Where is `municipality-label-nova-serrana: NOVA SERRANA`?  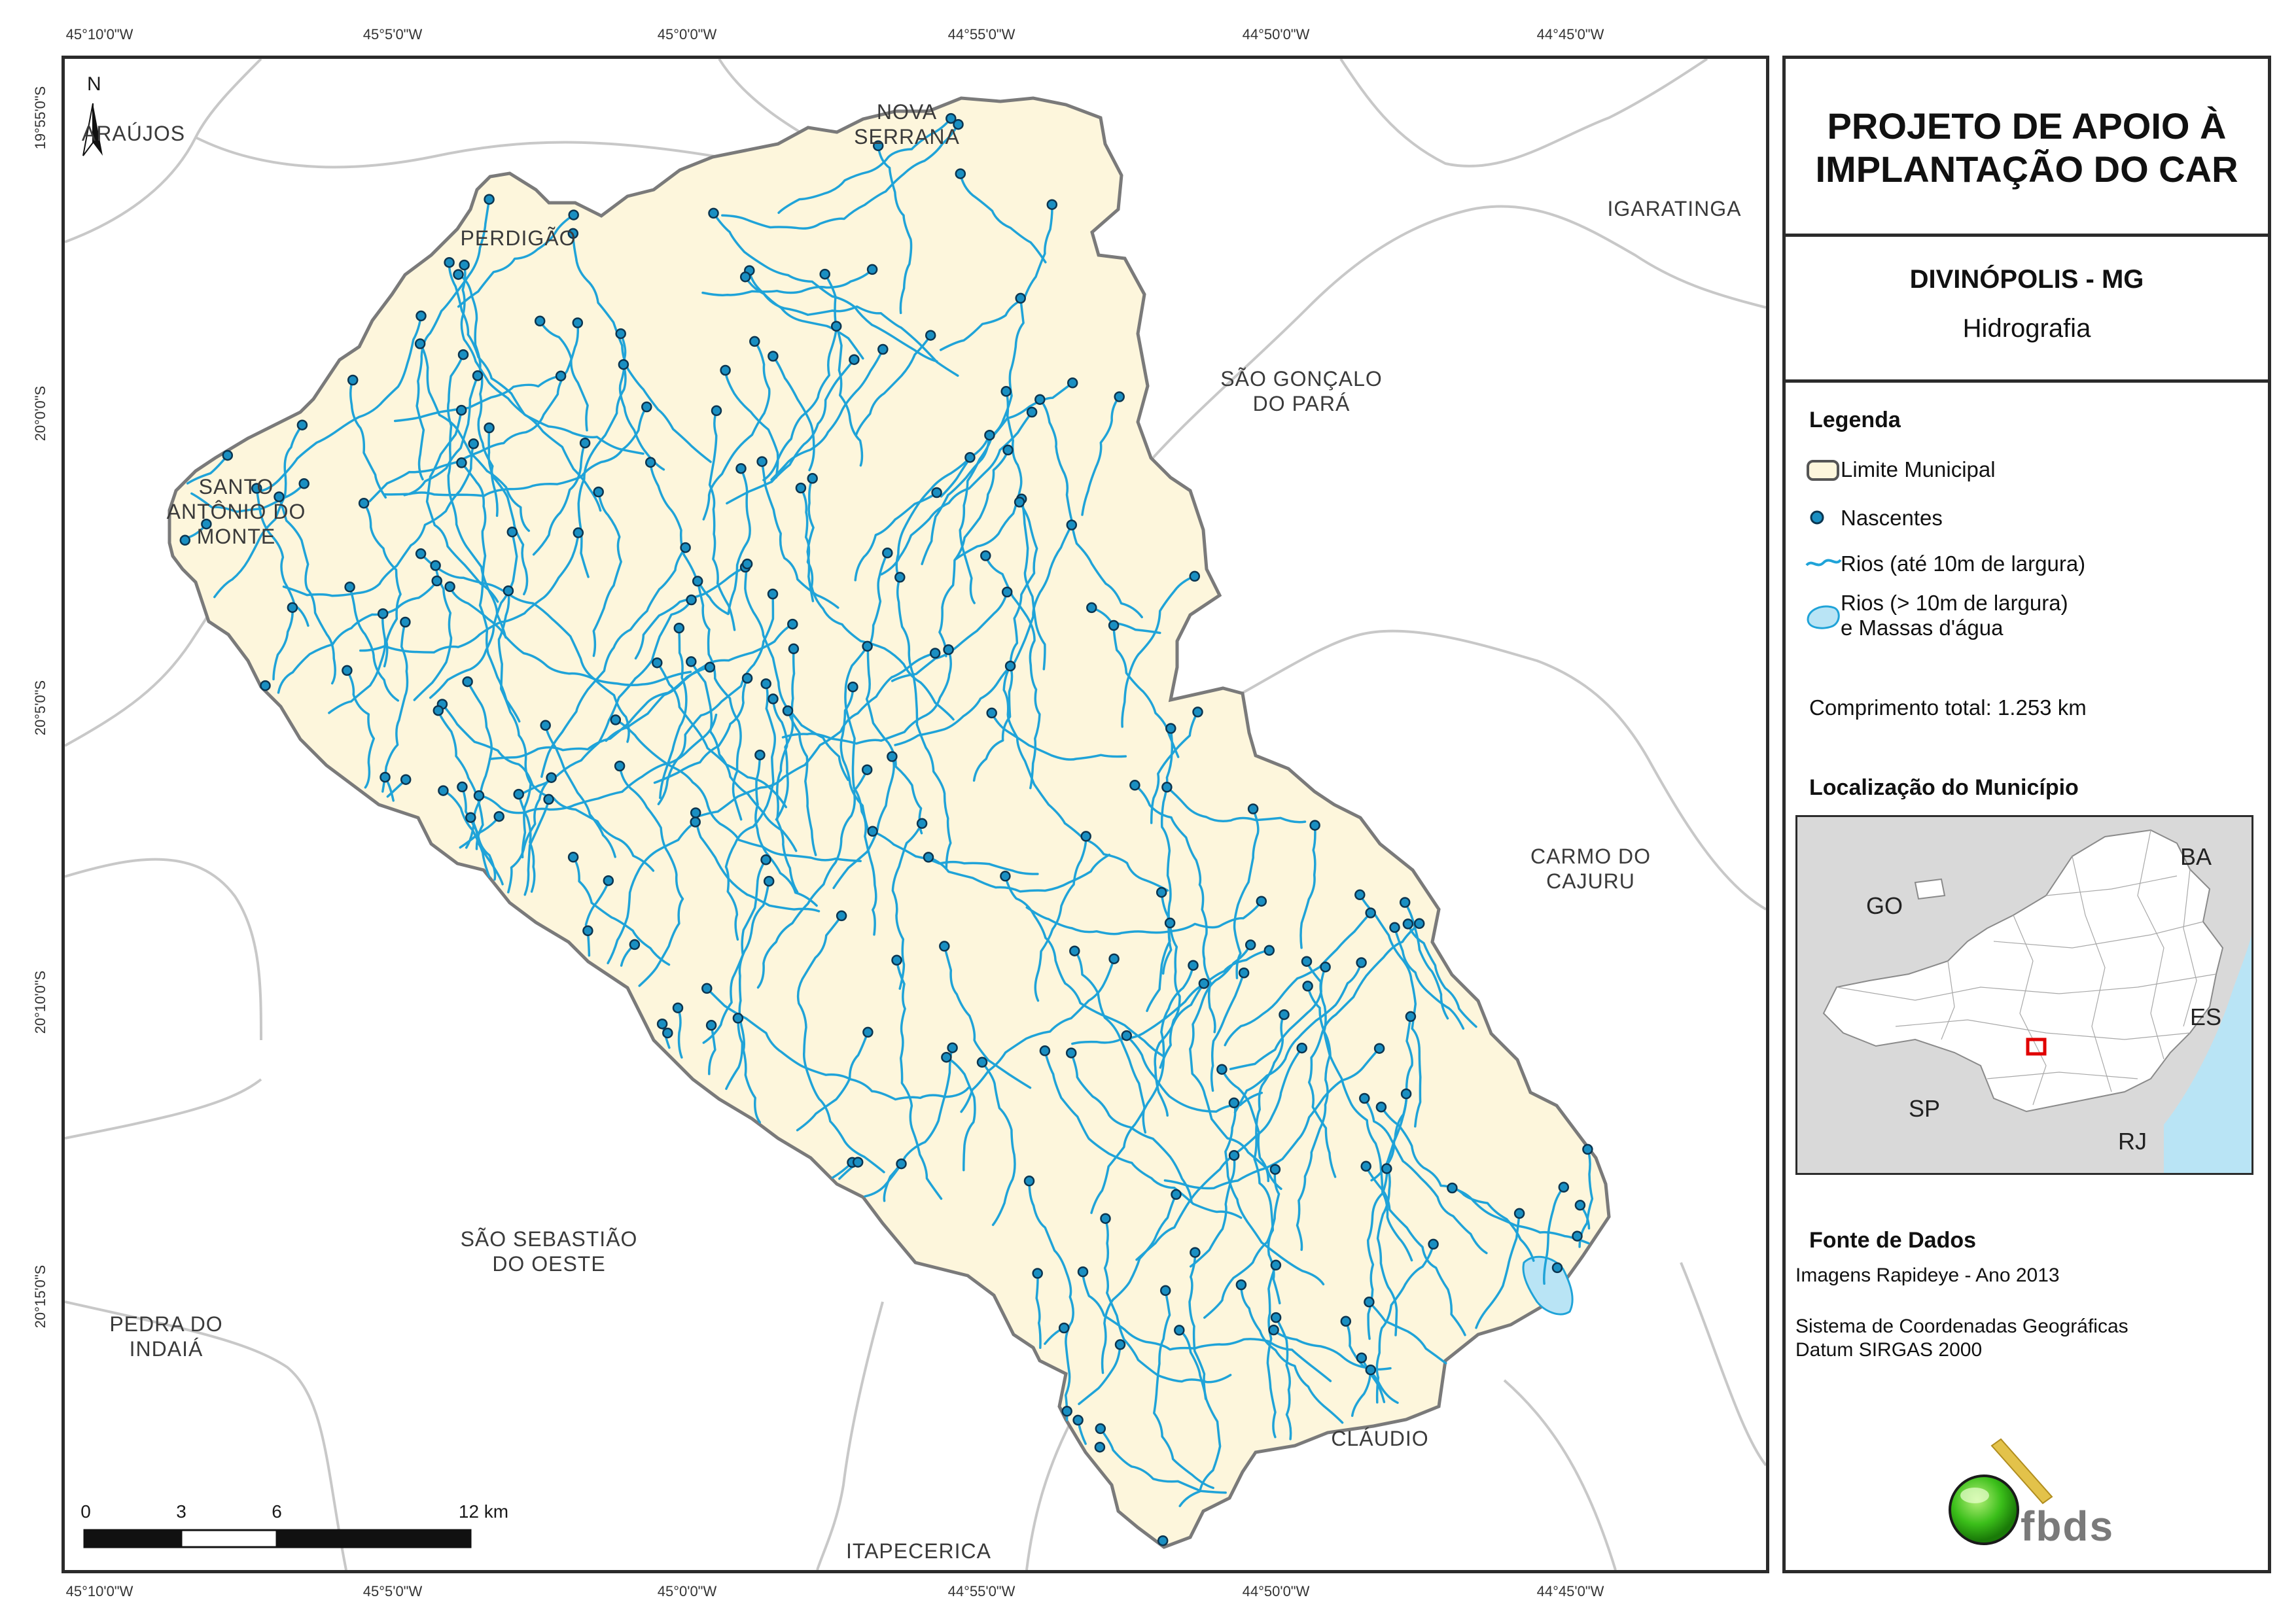 municipality-label-nova-serrana: NOVA SERRANA is located at coordinates (907, 124).